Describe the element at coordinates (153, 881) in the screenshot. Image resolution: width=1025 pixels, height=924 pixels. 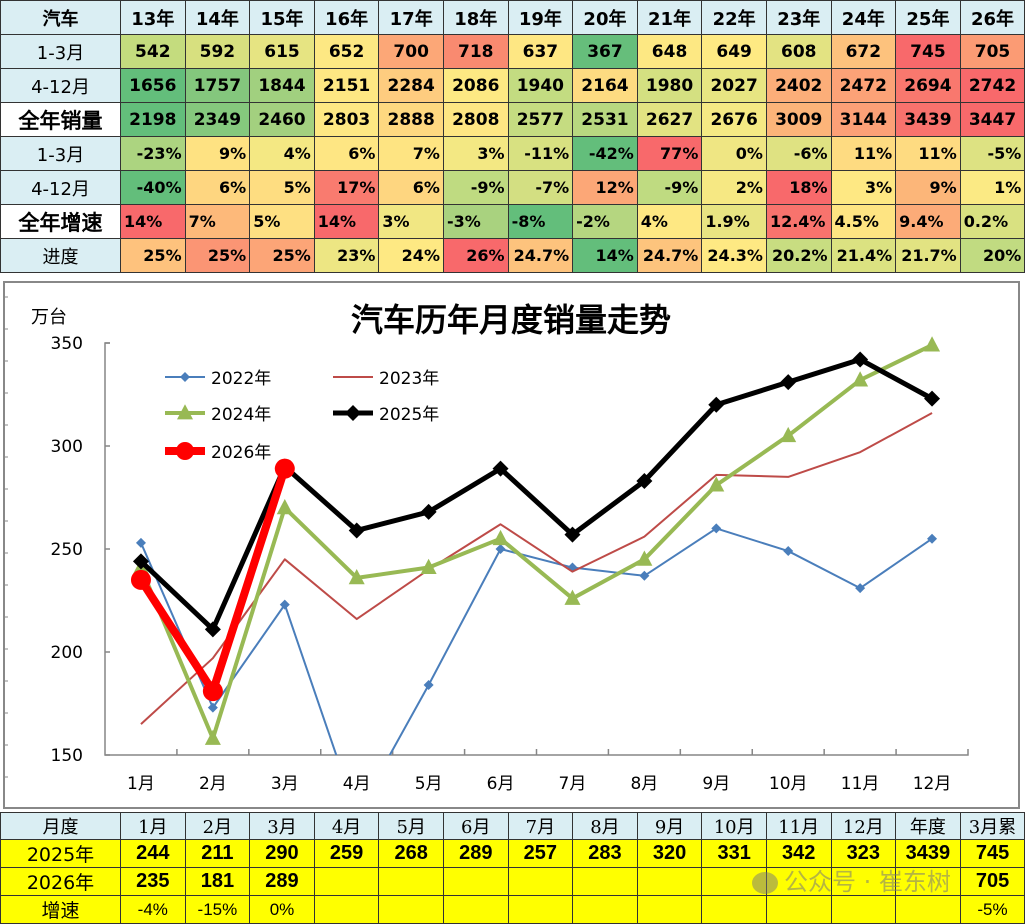
I see `monthly-cell: 235` at that location.